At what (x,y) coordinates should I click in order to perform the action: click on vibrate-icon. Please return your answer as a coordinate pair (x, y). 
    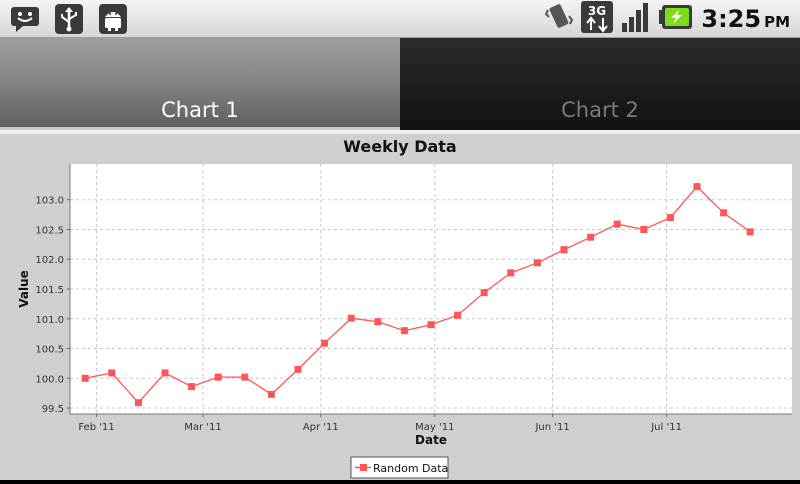
    Looking at the image, I should click on (559, 19).